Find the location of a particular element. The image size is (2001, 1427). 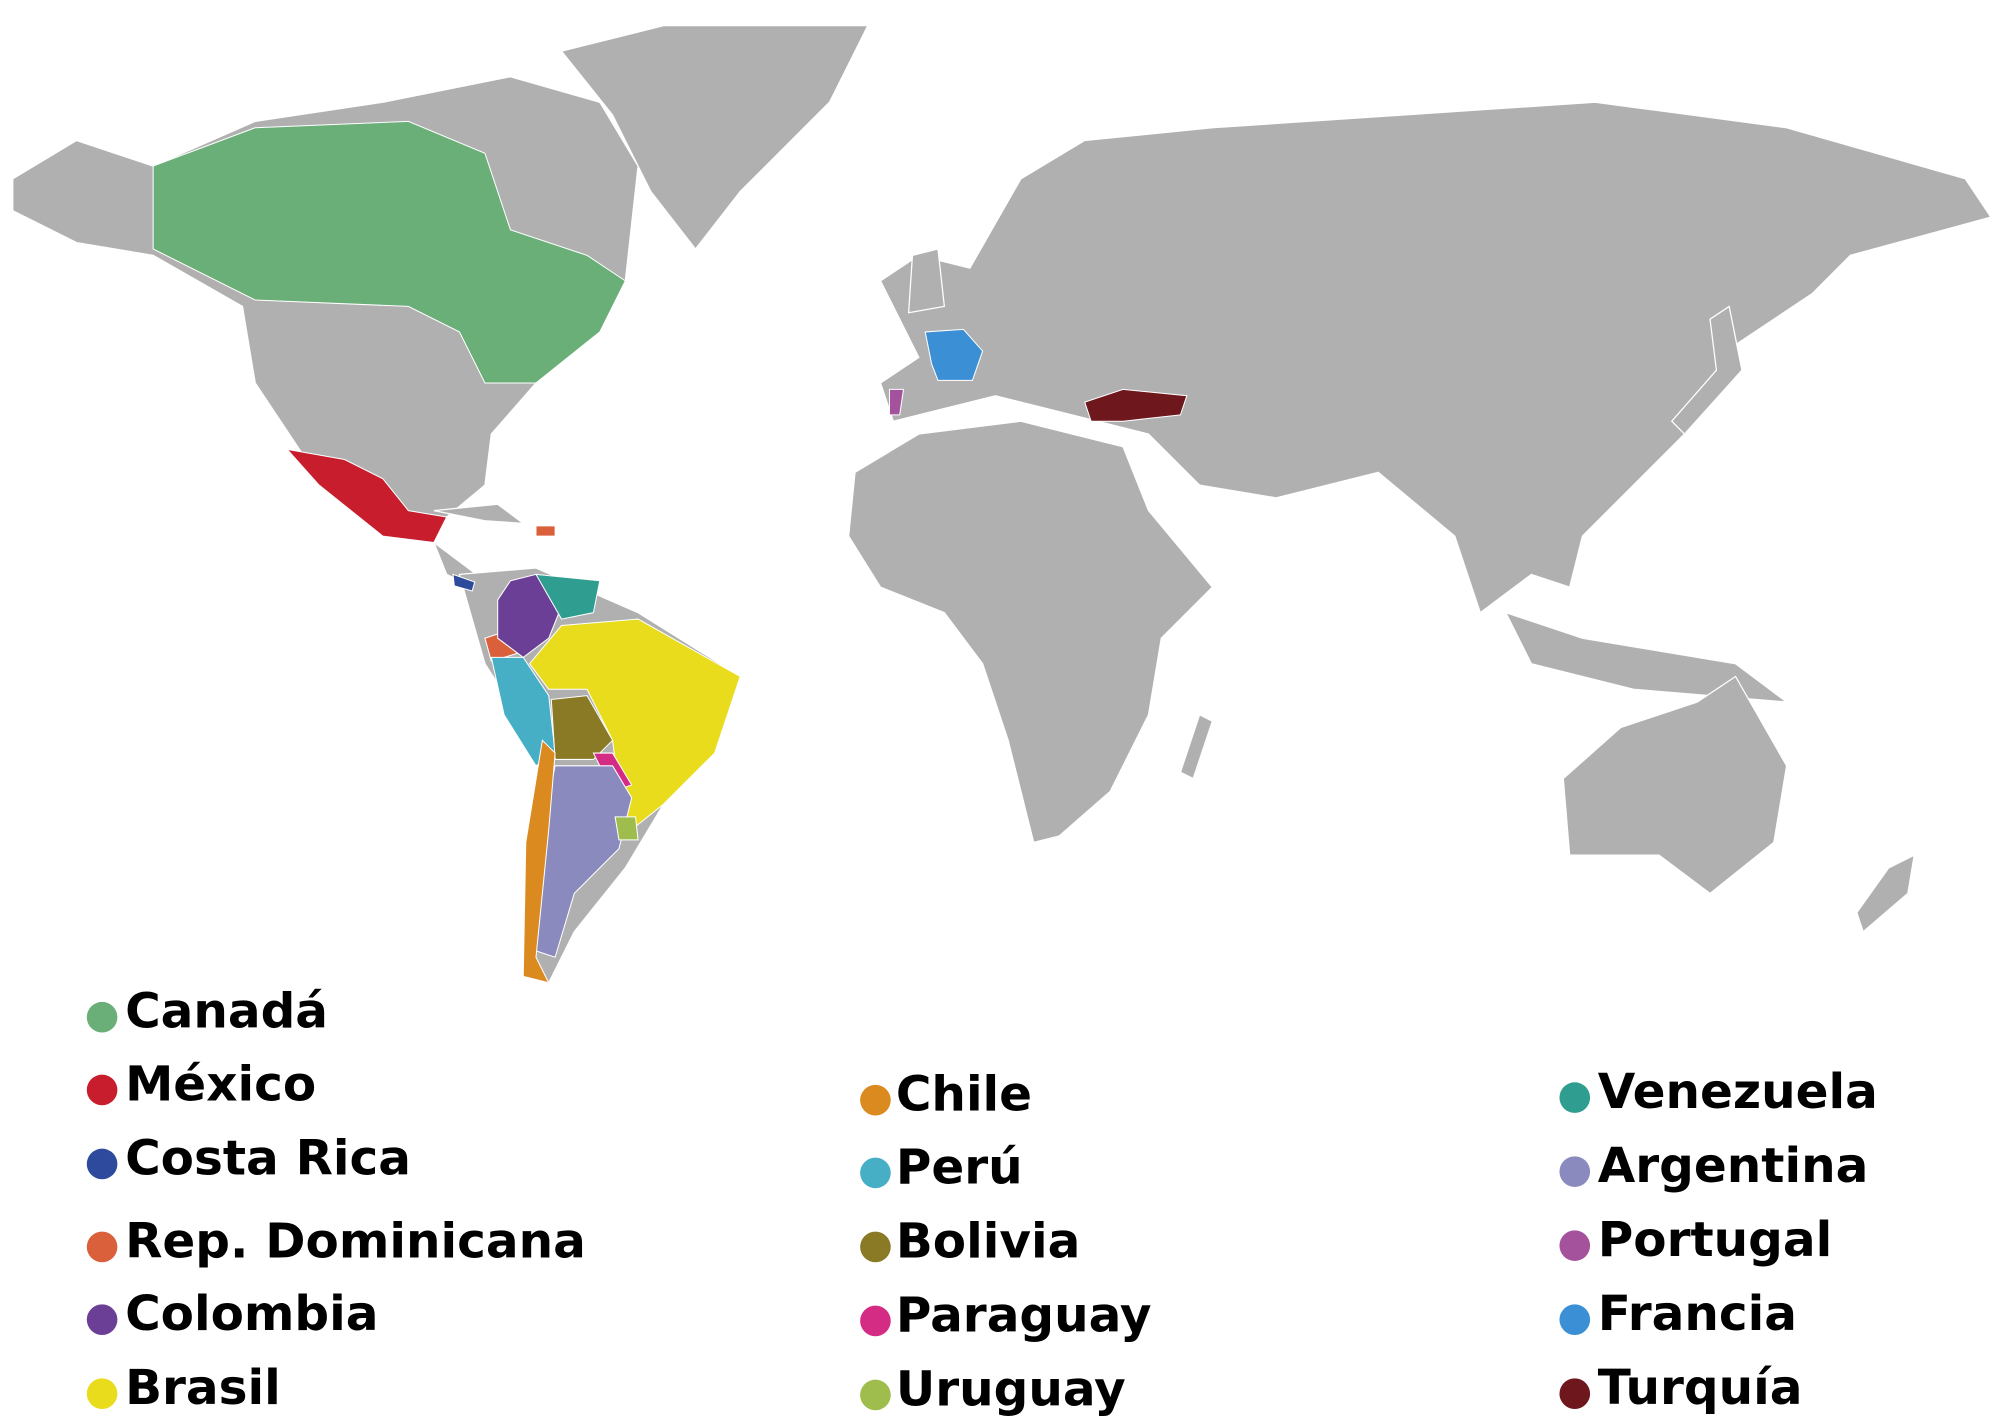

legend-label: Chile is located at coordinates (964, 1095).